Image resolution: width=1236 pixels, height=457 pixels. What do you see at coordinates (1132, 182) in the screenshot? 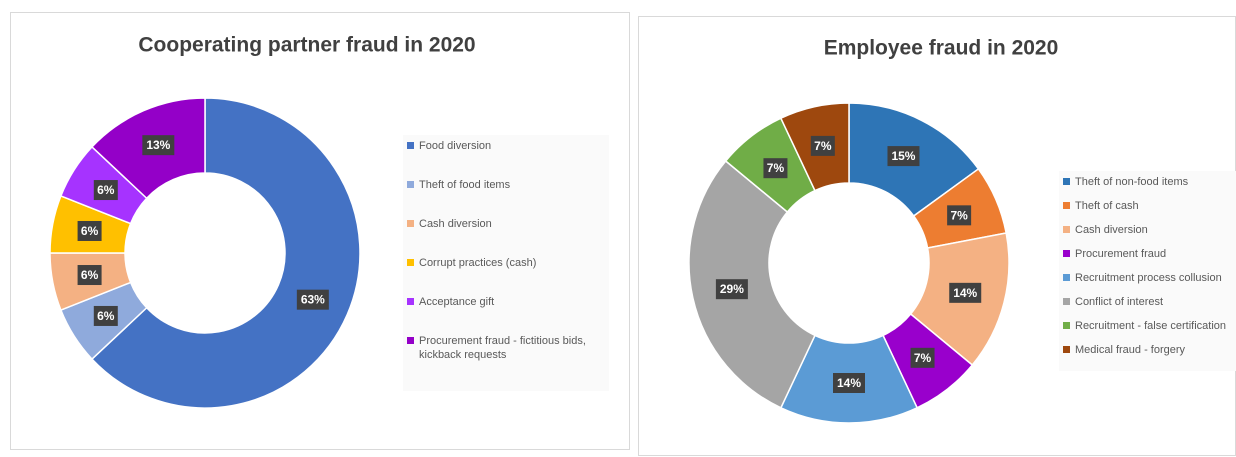
I see `legend-label: Theft of non-food items` at bounding box center [1132, 182].